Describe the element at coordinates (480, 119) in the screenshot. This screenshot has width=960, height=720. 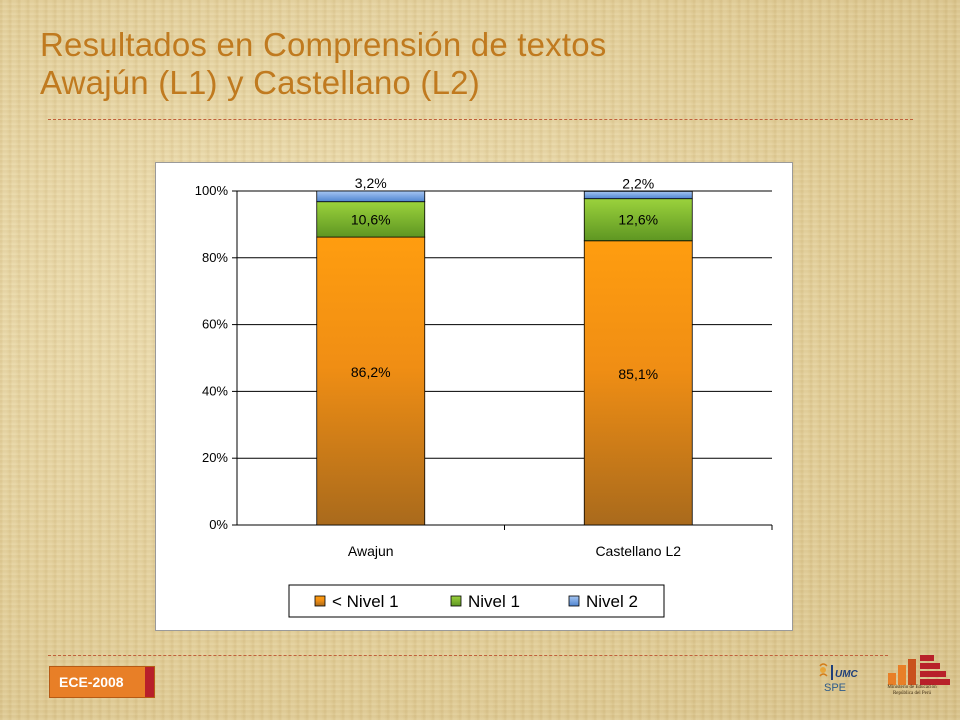
I see `top-divider` at that location.